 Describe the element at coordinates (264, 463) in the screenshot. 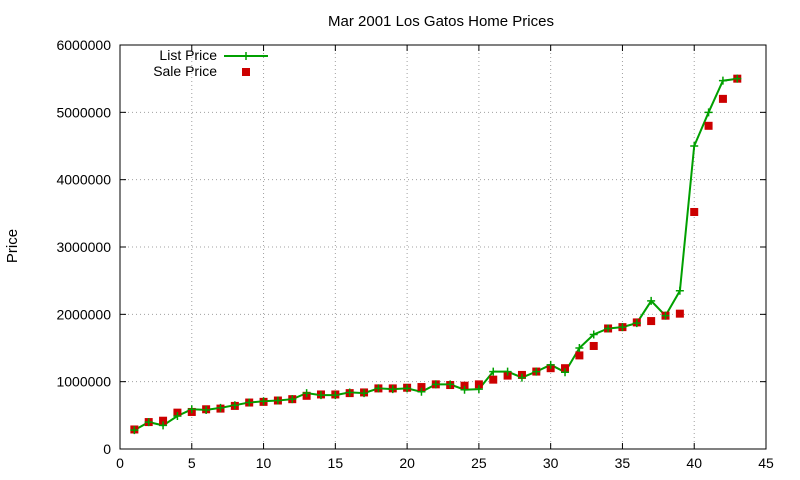

I see `x-tick-label: 10` at that location.